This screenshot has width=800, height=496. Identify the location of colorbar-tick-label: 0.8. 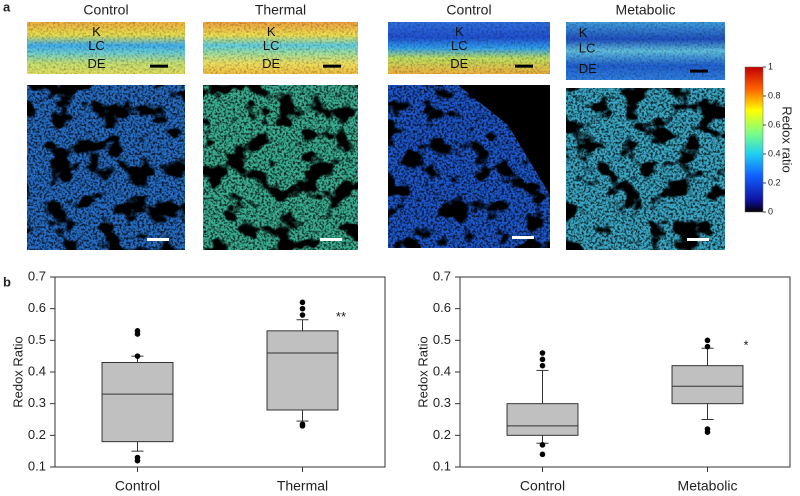
(774, 95).